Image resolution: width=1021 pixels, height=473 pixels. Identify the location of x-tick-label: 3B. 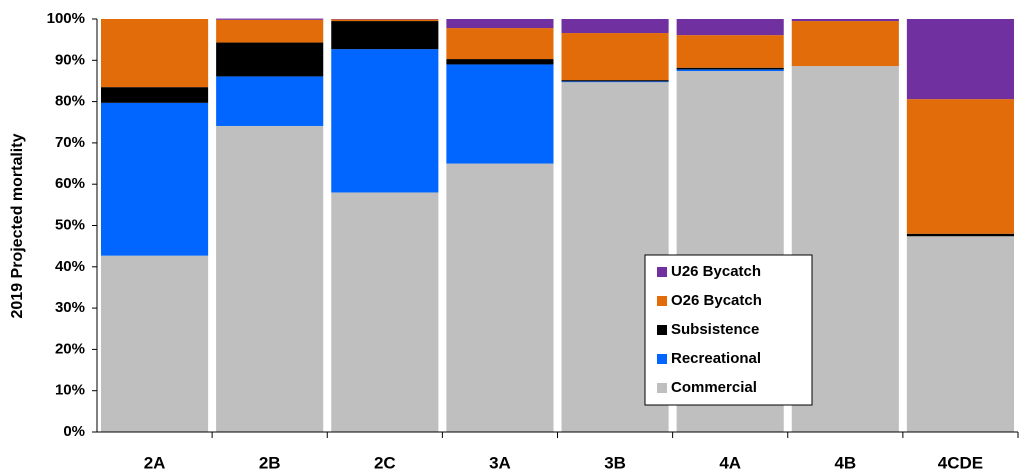
(615, 462).